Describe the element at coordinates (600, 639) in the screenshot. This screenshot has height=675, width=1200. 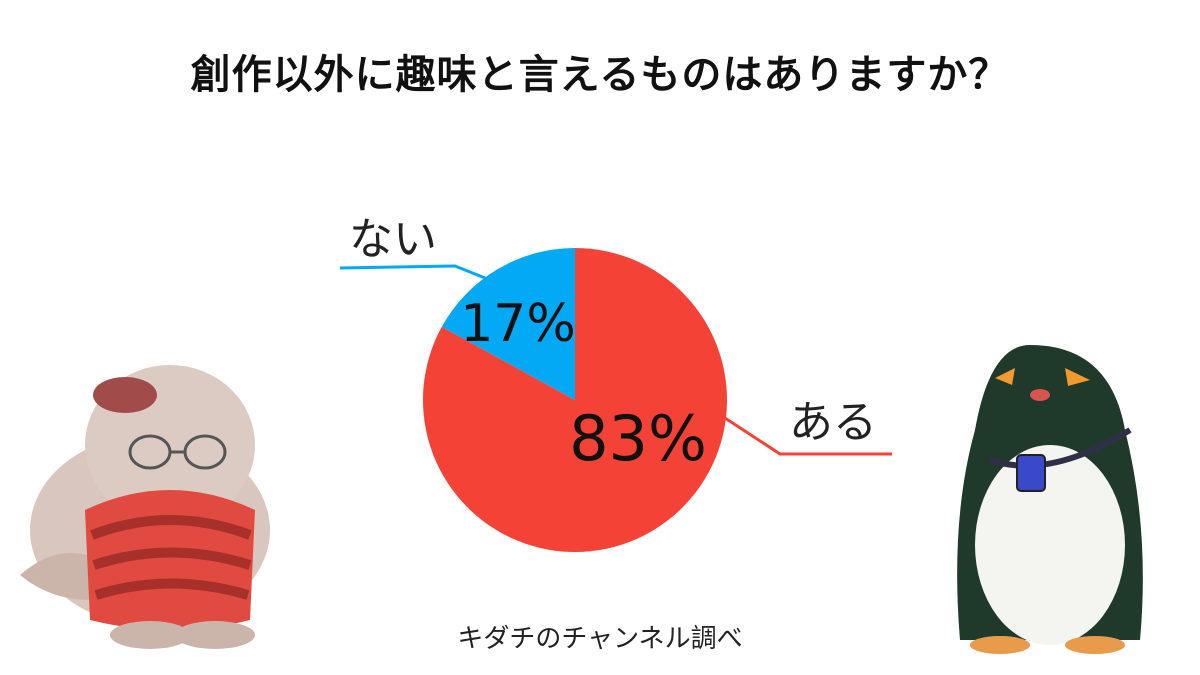
I see `source-caption: キダチのチャンネル調べ` at that location.